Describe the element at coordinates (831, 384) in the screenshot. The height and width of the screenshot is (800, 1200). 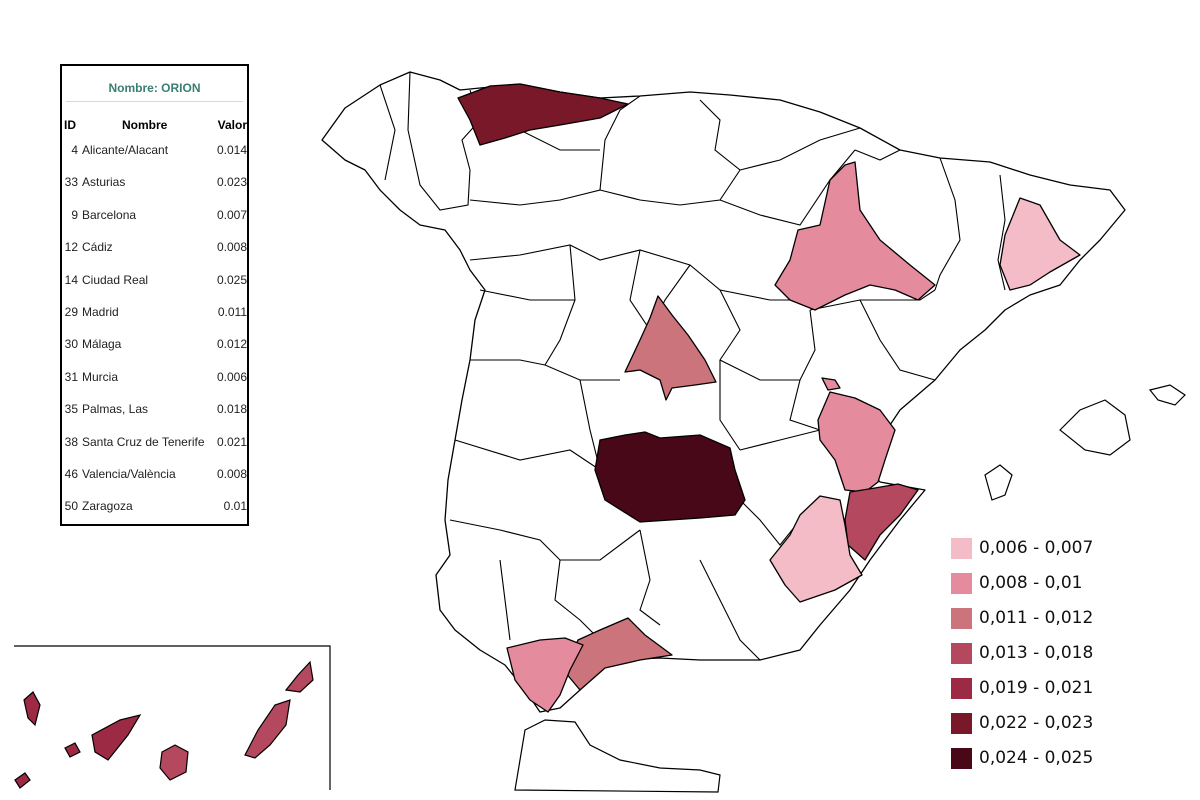
I see `province-valencia-enclave` at that location.